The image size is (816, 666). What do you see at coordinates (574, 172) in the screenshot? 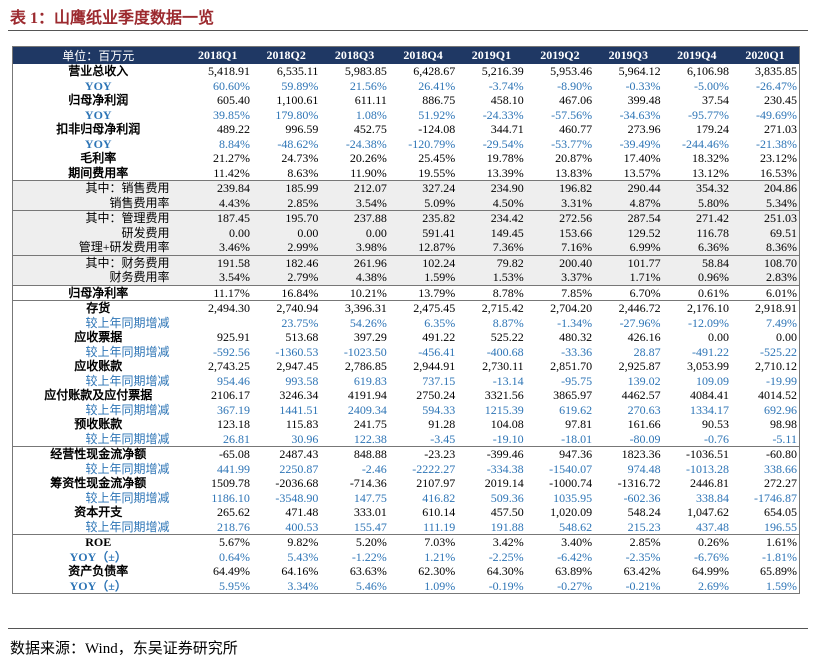
I see `value-cell: 13.83%` at bounding box center [574, 172].